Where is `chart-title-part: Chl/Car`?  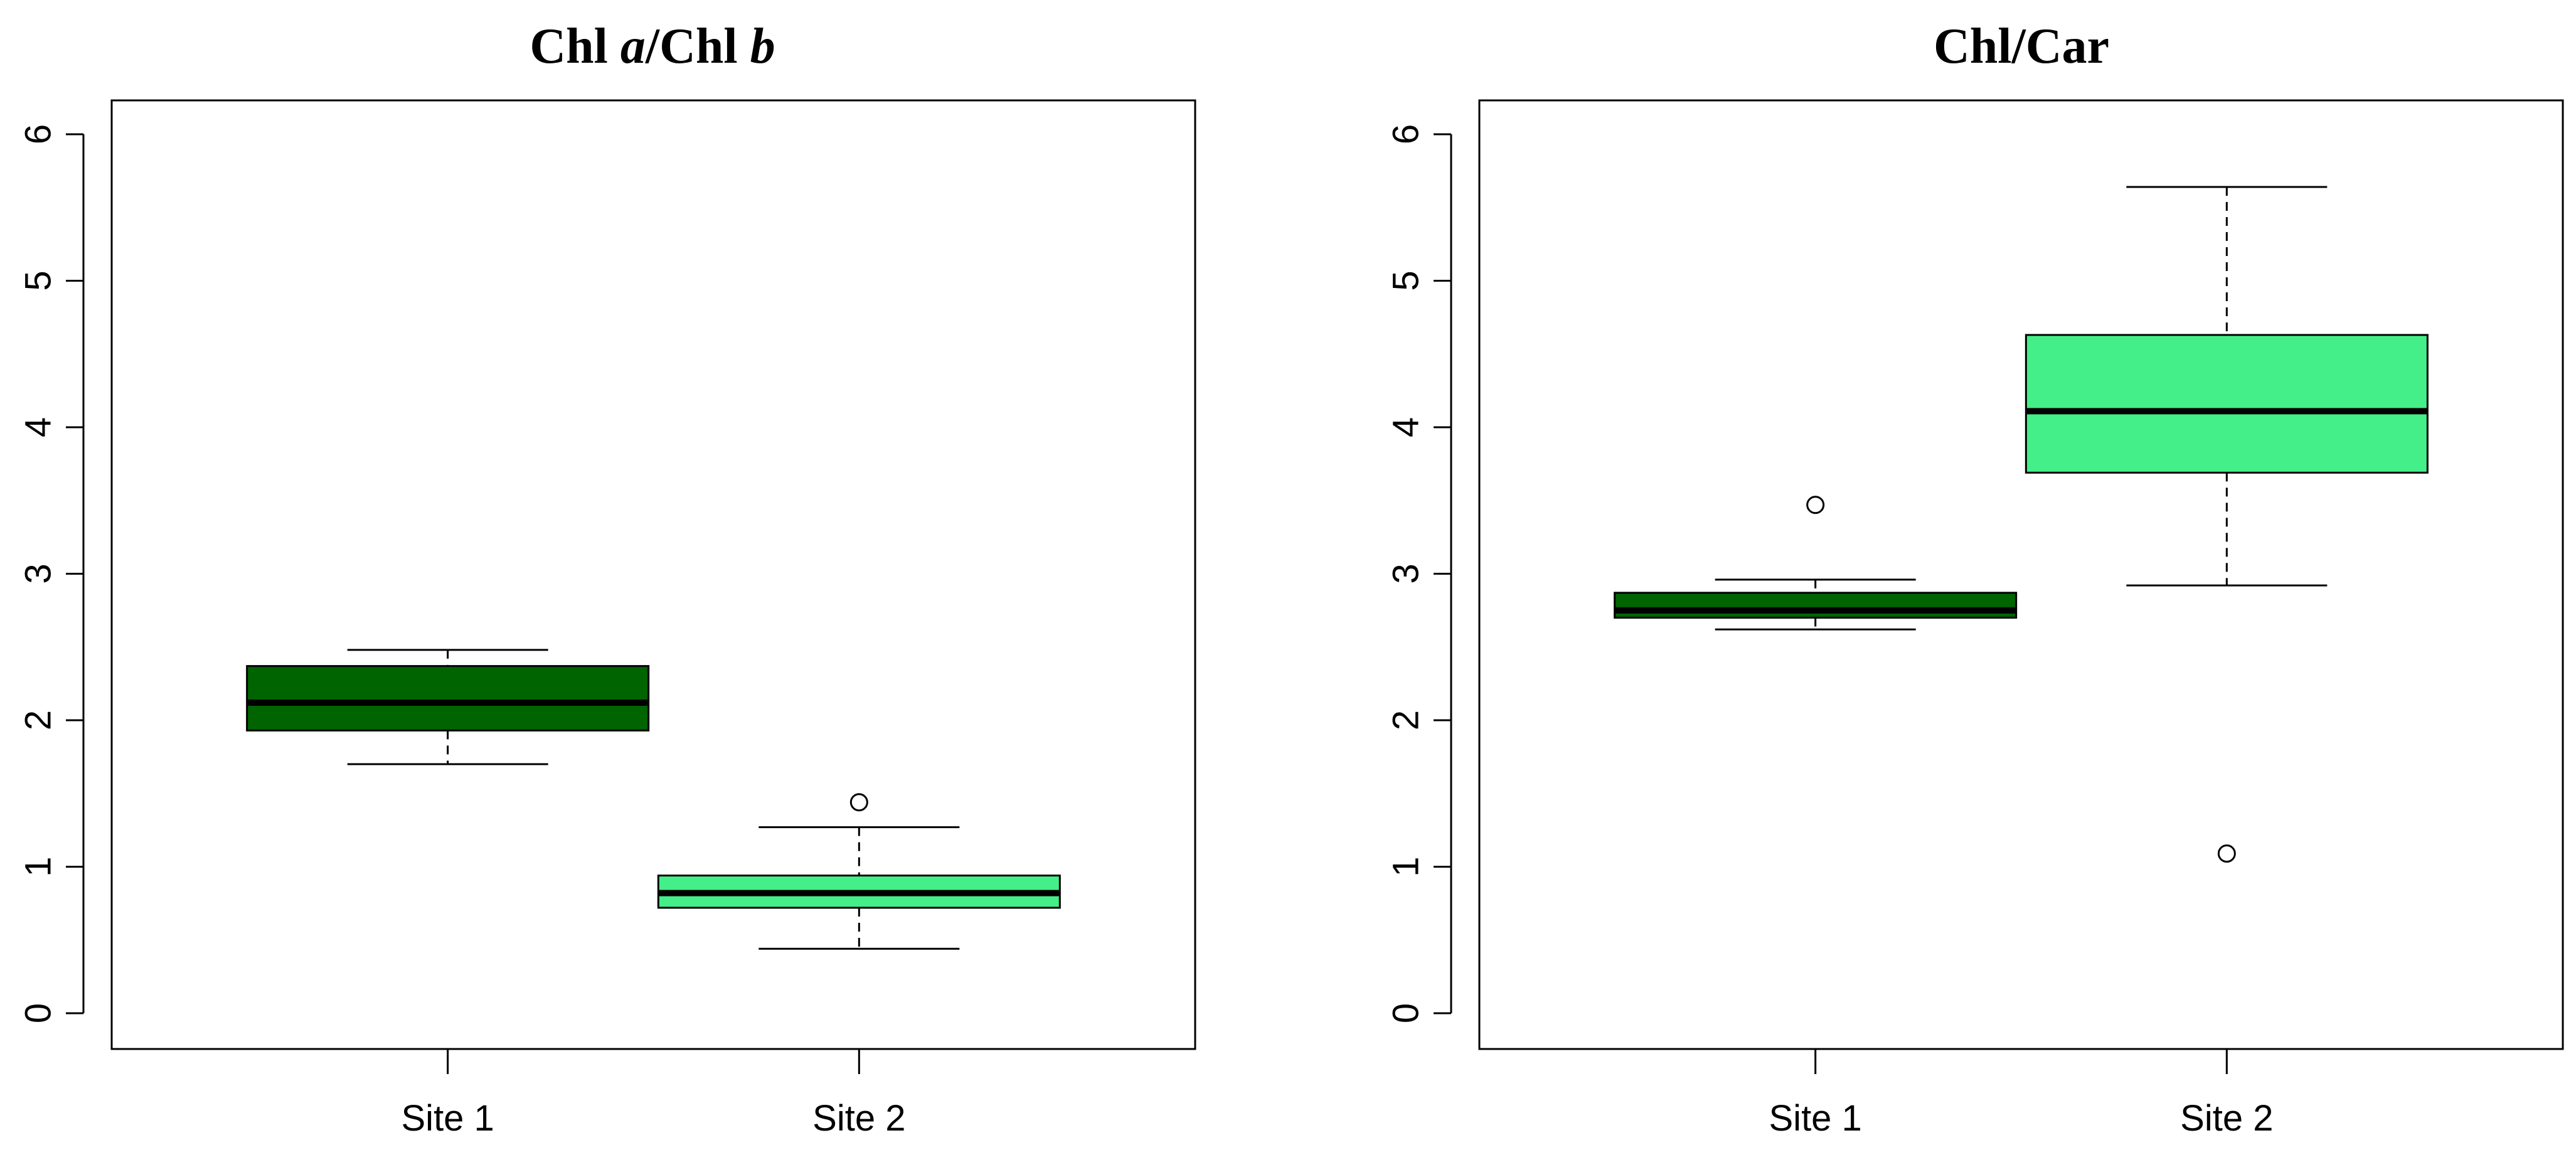
chart-title-part: Chl/Car is located at coordinates (2022, 46).